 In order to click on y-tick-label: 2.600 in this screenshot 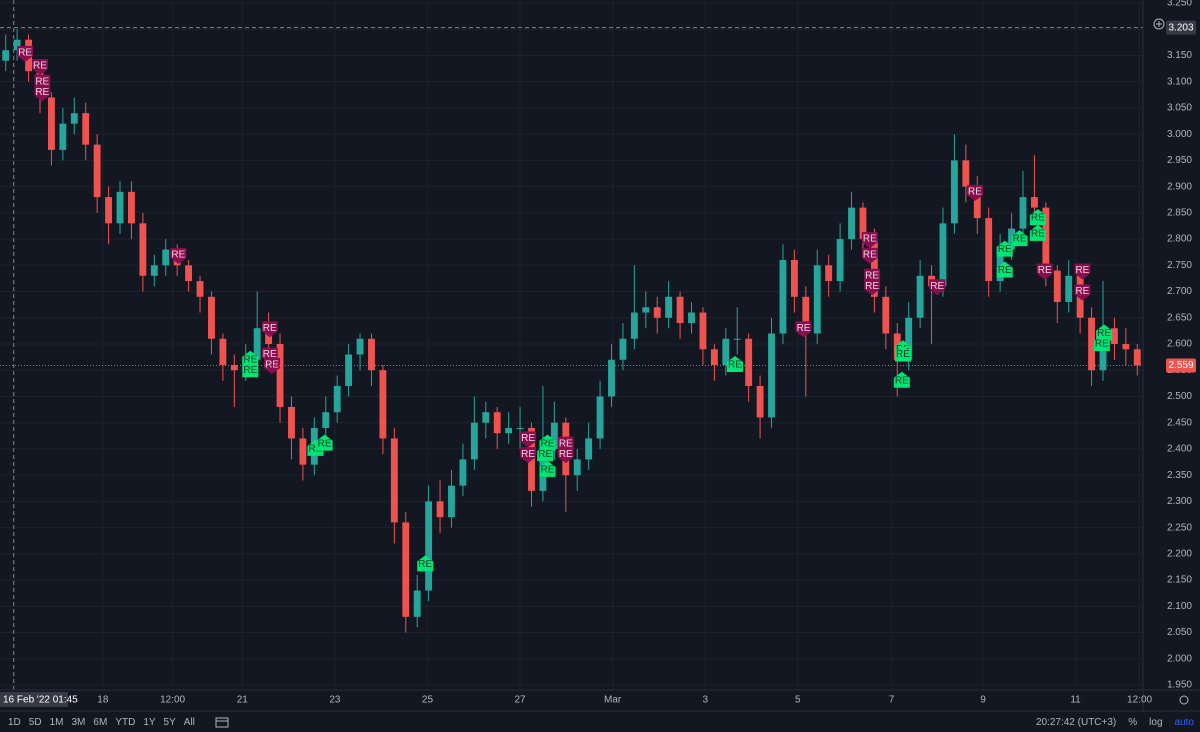, I will do `click(1179, 344)`.